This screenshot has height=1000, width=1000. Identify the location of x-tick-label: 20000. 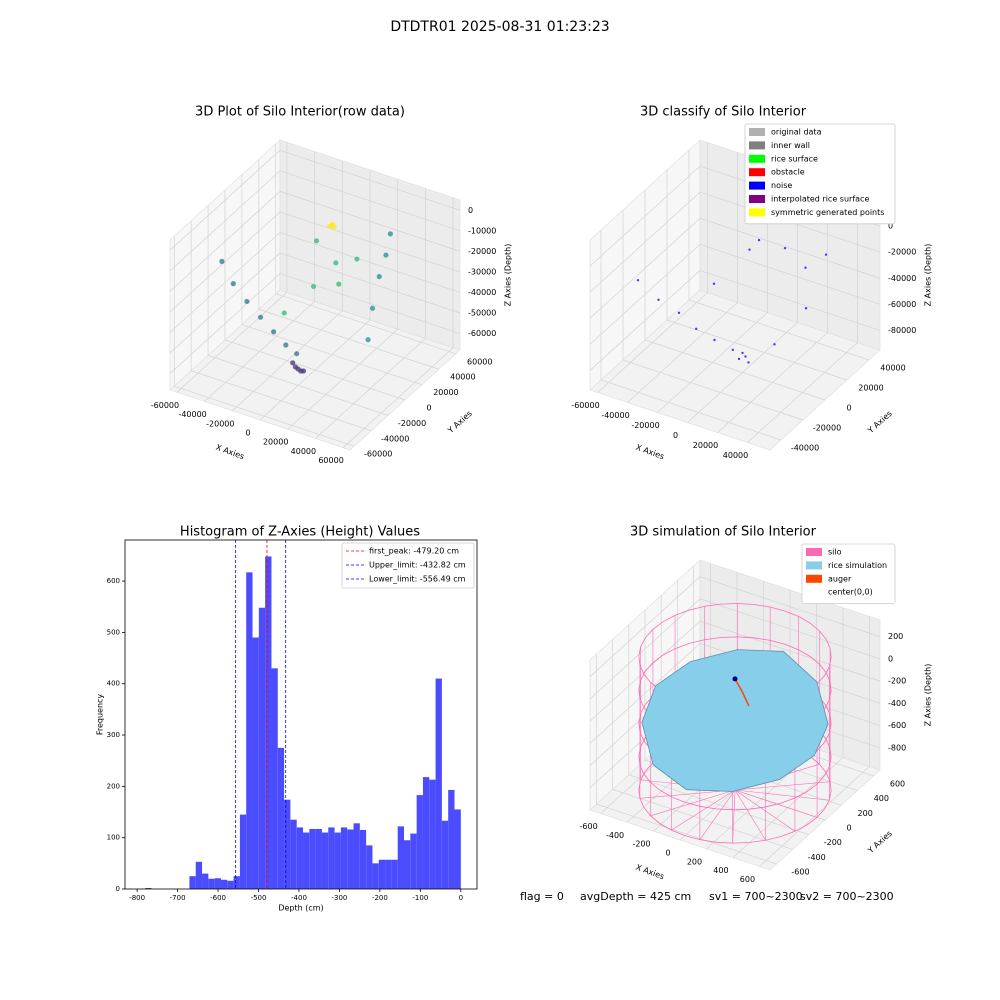
(705, 445).